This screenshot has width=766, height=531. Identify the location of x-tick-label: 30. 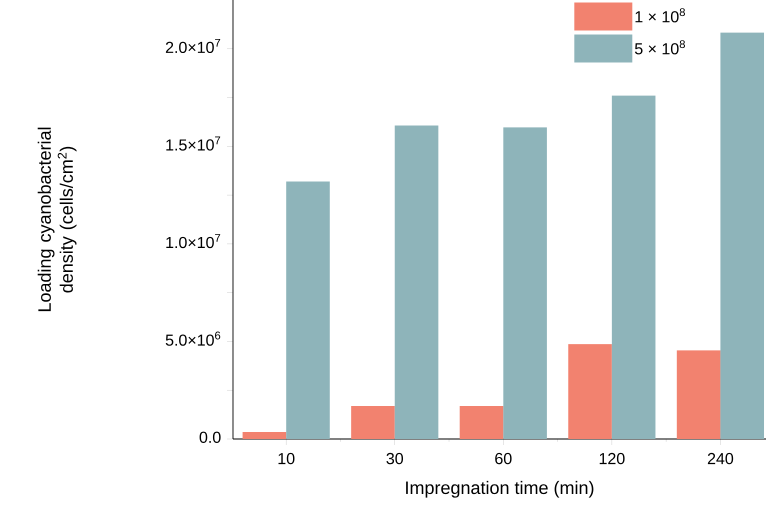
(395, 458).